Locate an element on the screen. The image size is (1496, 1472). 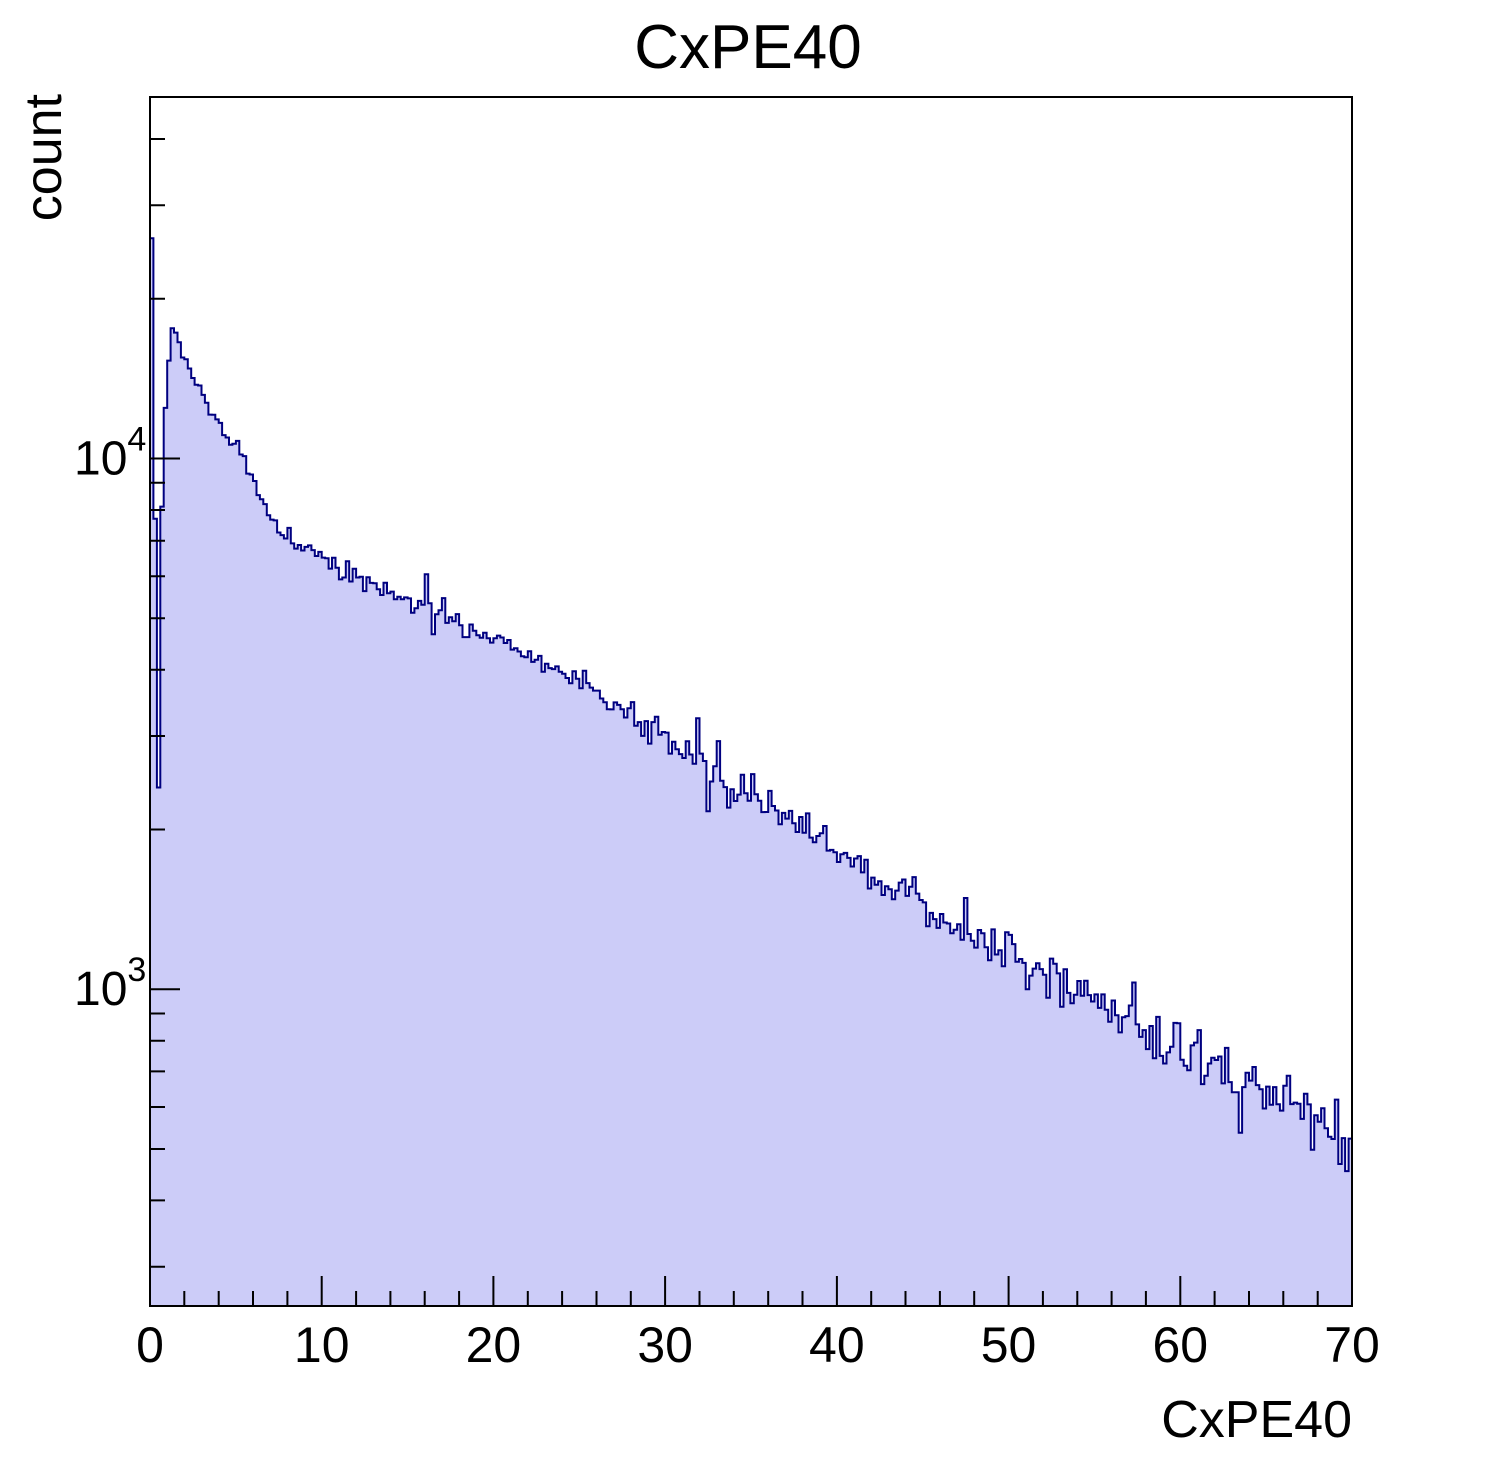
x-tick-label: 60 is located at coordinates (1180, 1345).